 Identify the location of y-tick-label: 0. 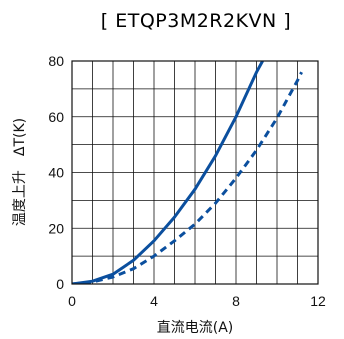
(60, 284).